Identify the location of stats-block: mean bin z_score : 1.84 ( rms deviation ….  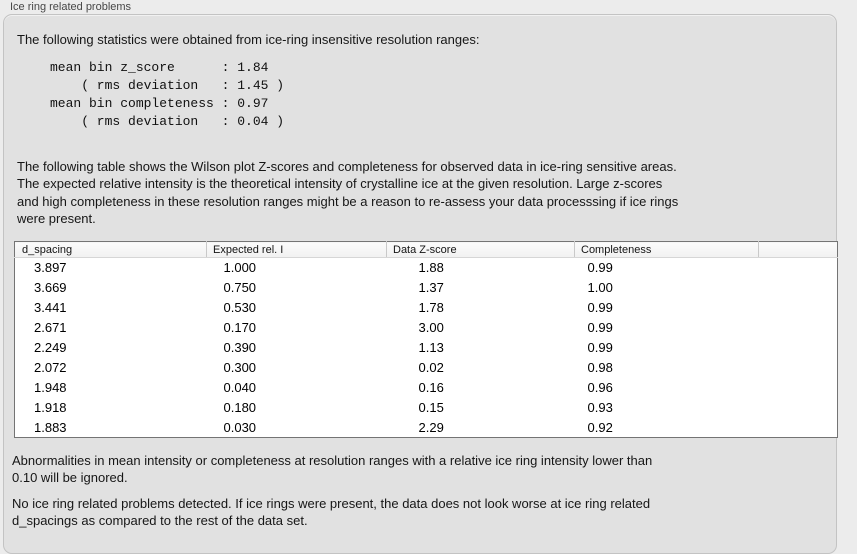
(167, 94).